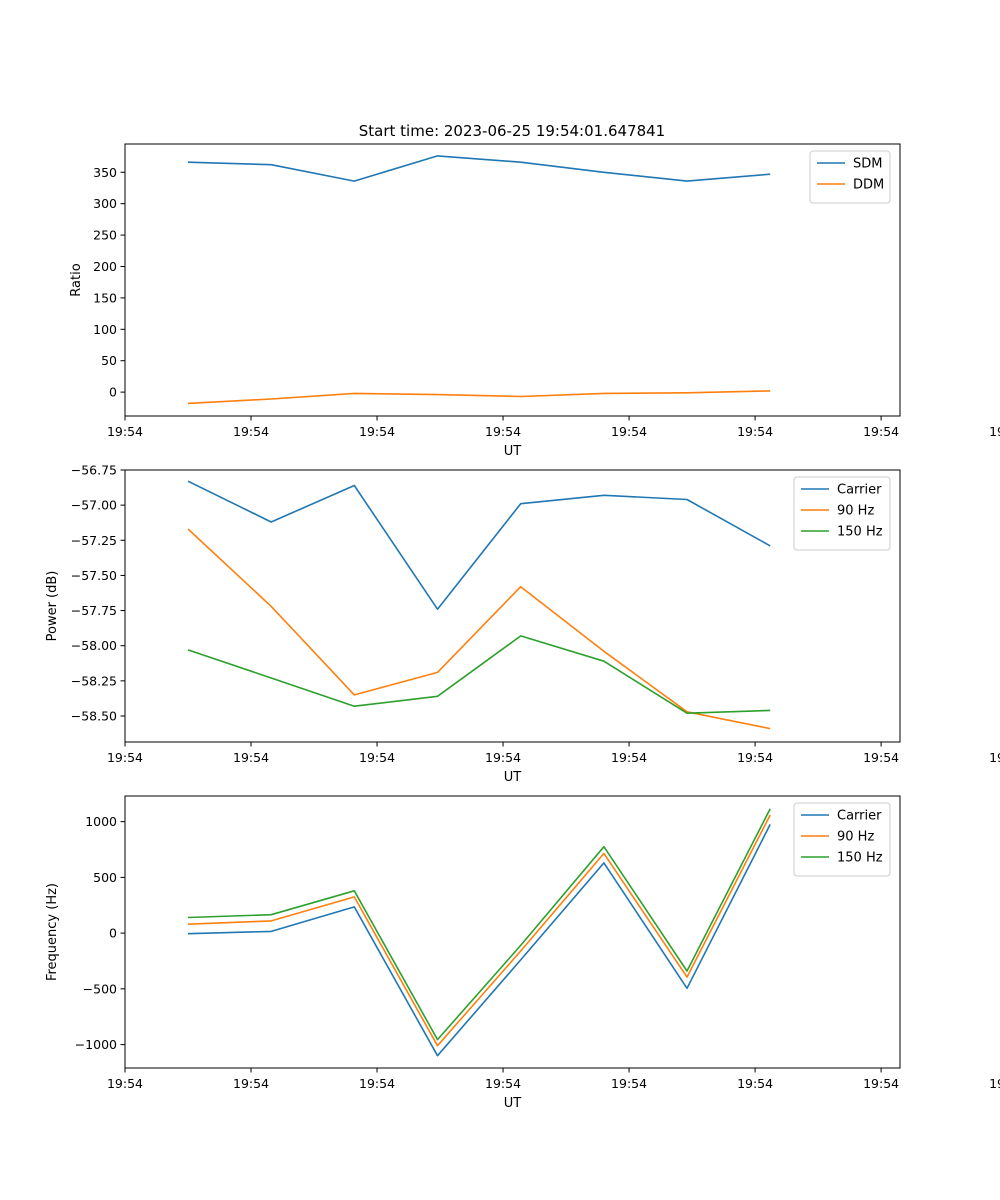  What do you see at coordinates (52, 932) in the screenshot?
I see `y-axis-label: Frequency (Hz)` at bounding box center [52, 932].